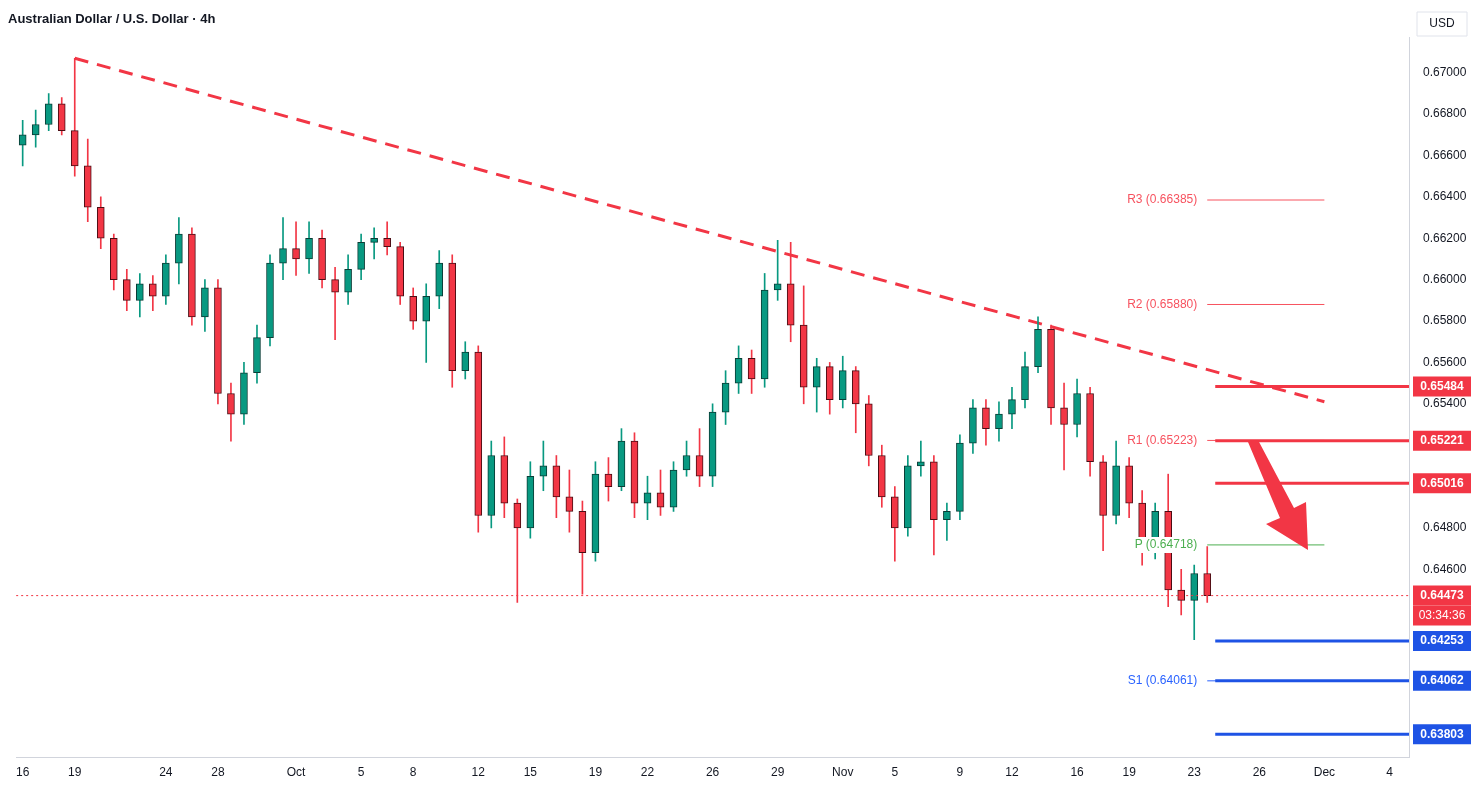  What do you see at coordinates (1324, 772) in the screenshot?
I see `x-tick-label: Dec` at bounding box center [1324, 772].